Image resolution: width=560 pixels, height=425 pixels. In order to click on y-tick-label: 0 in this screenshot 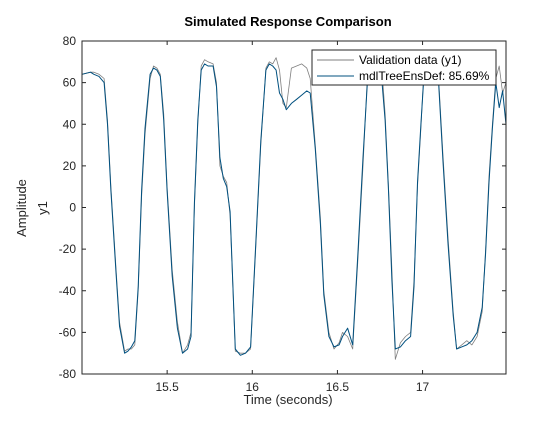, I will do `click(72, 208)`.